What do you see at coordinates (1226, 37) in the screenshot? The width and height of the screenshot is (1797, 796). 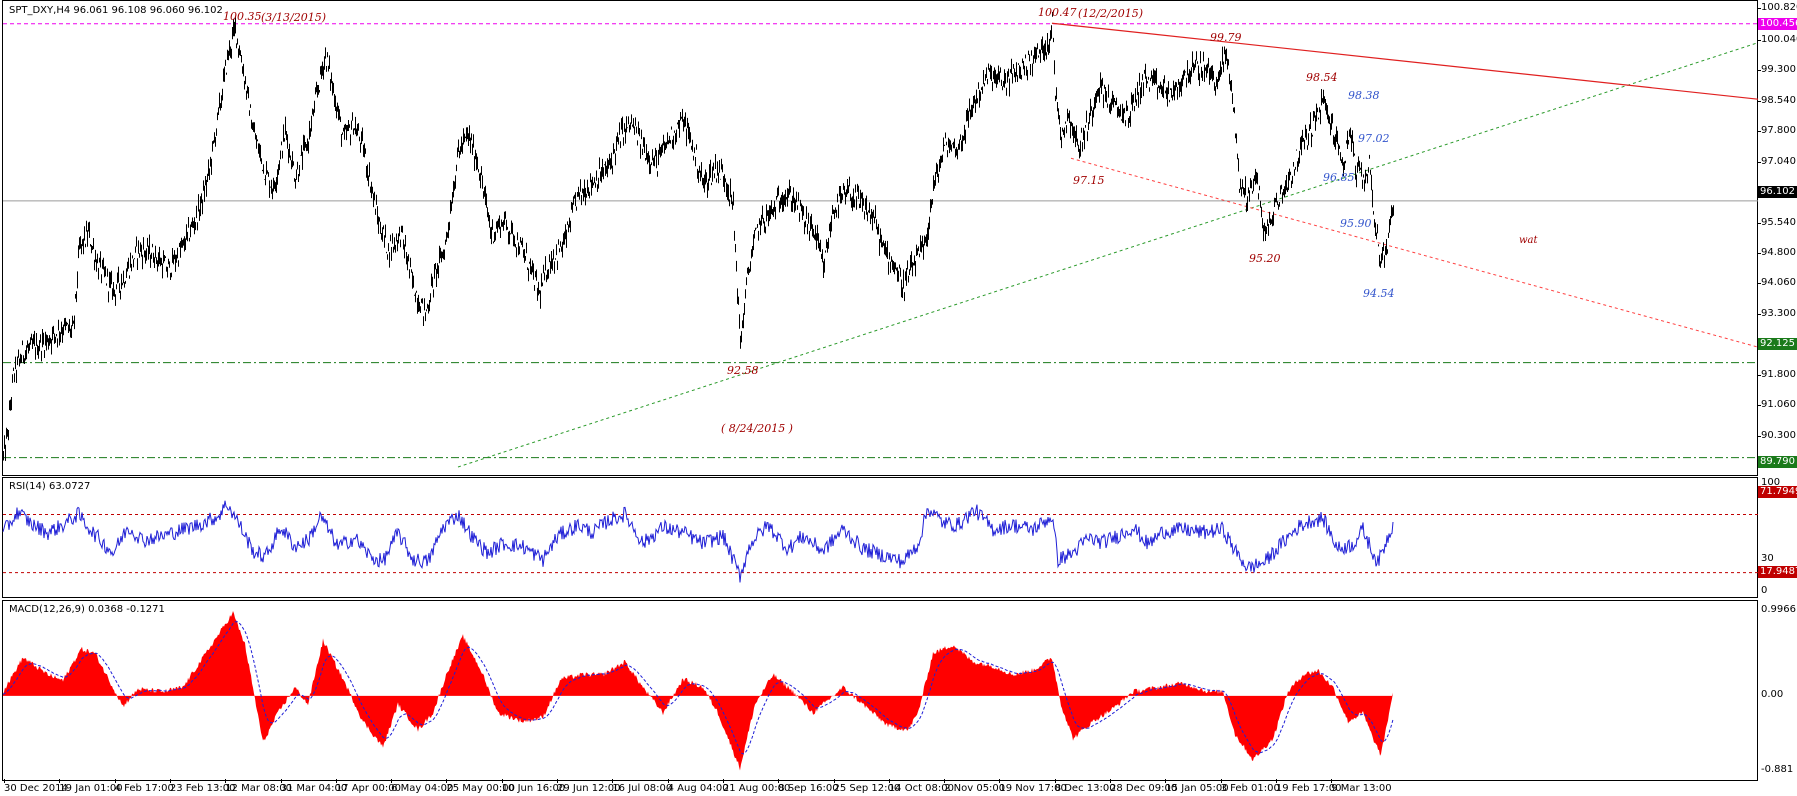 I see `annotation-9979: 99.79` at bounding box center [1226, 37].